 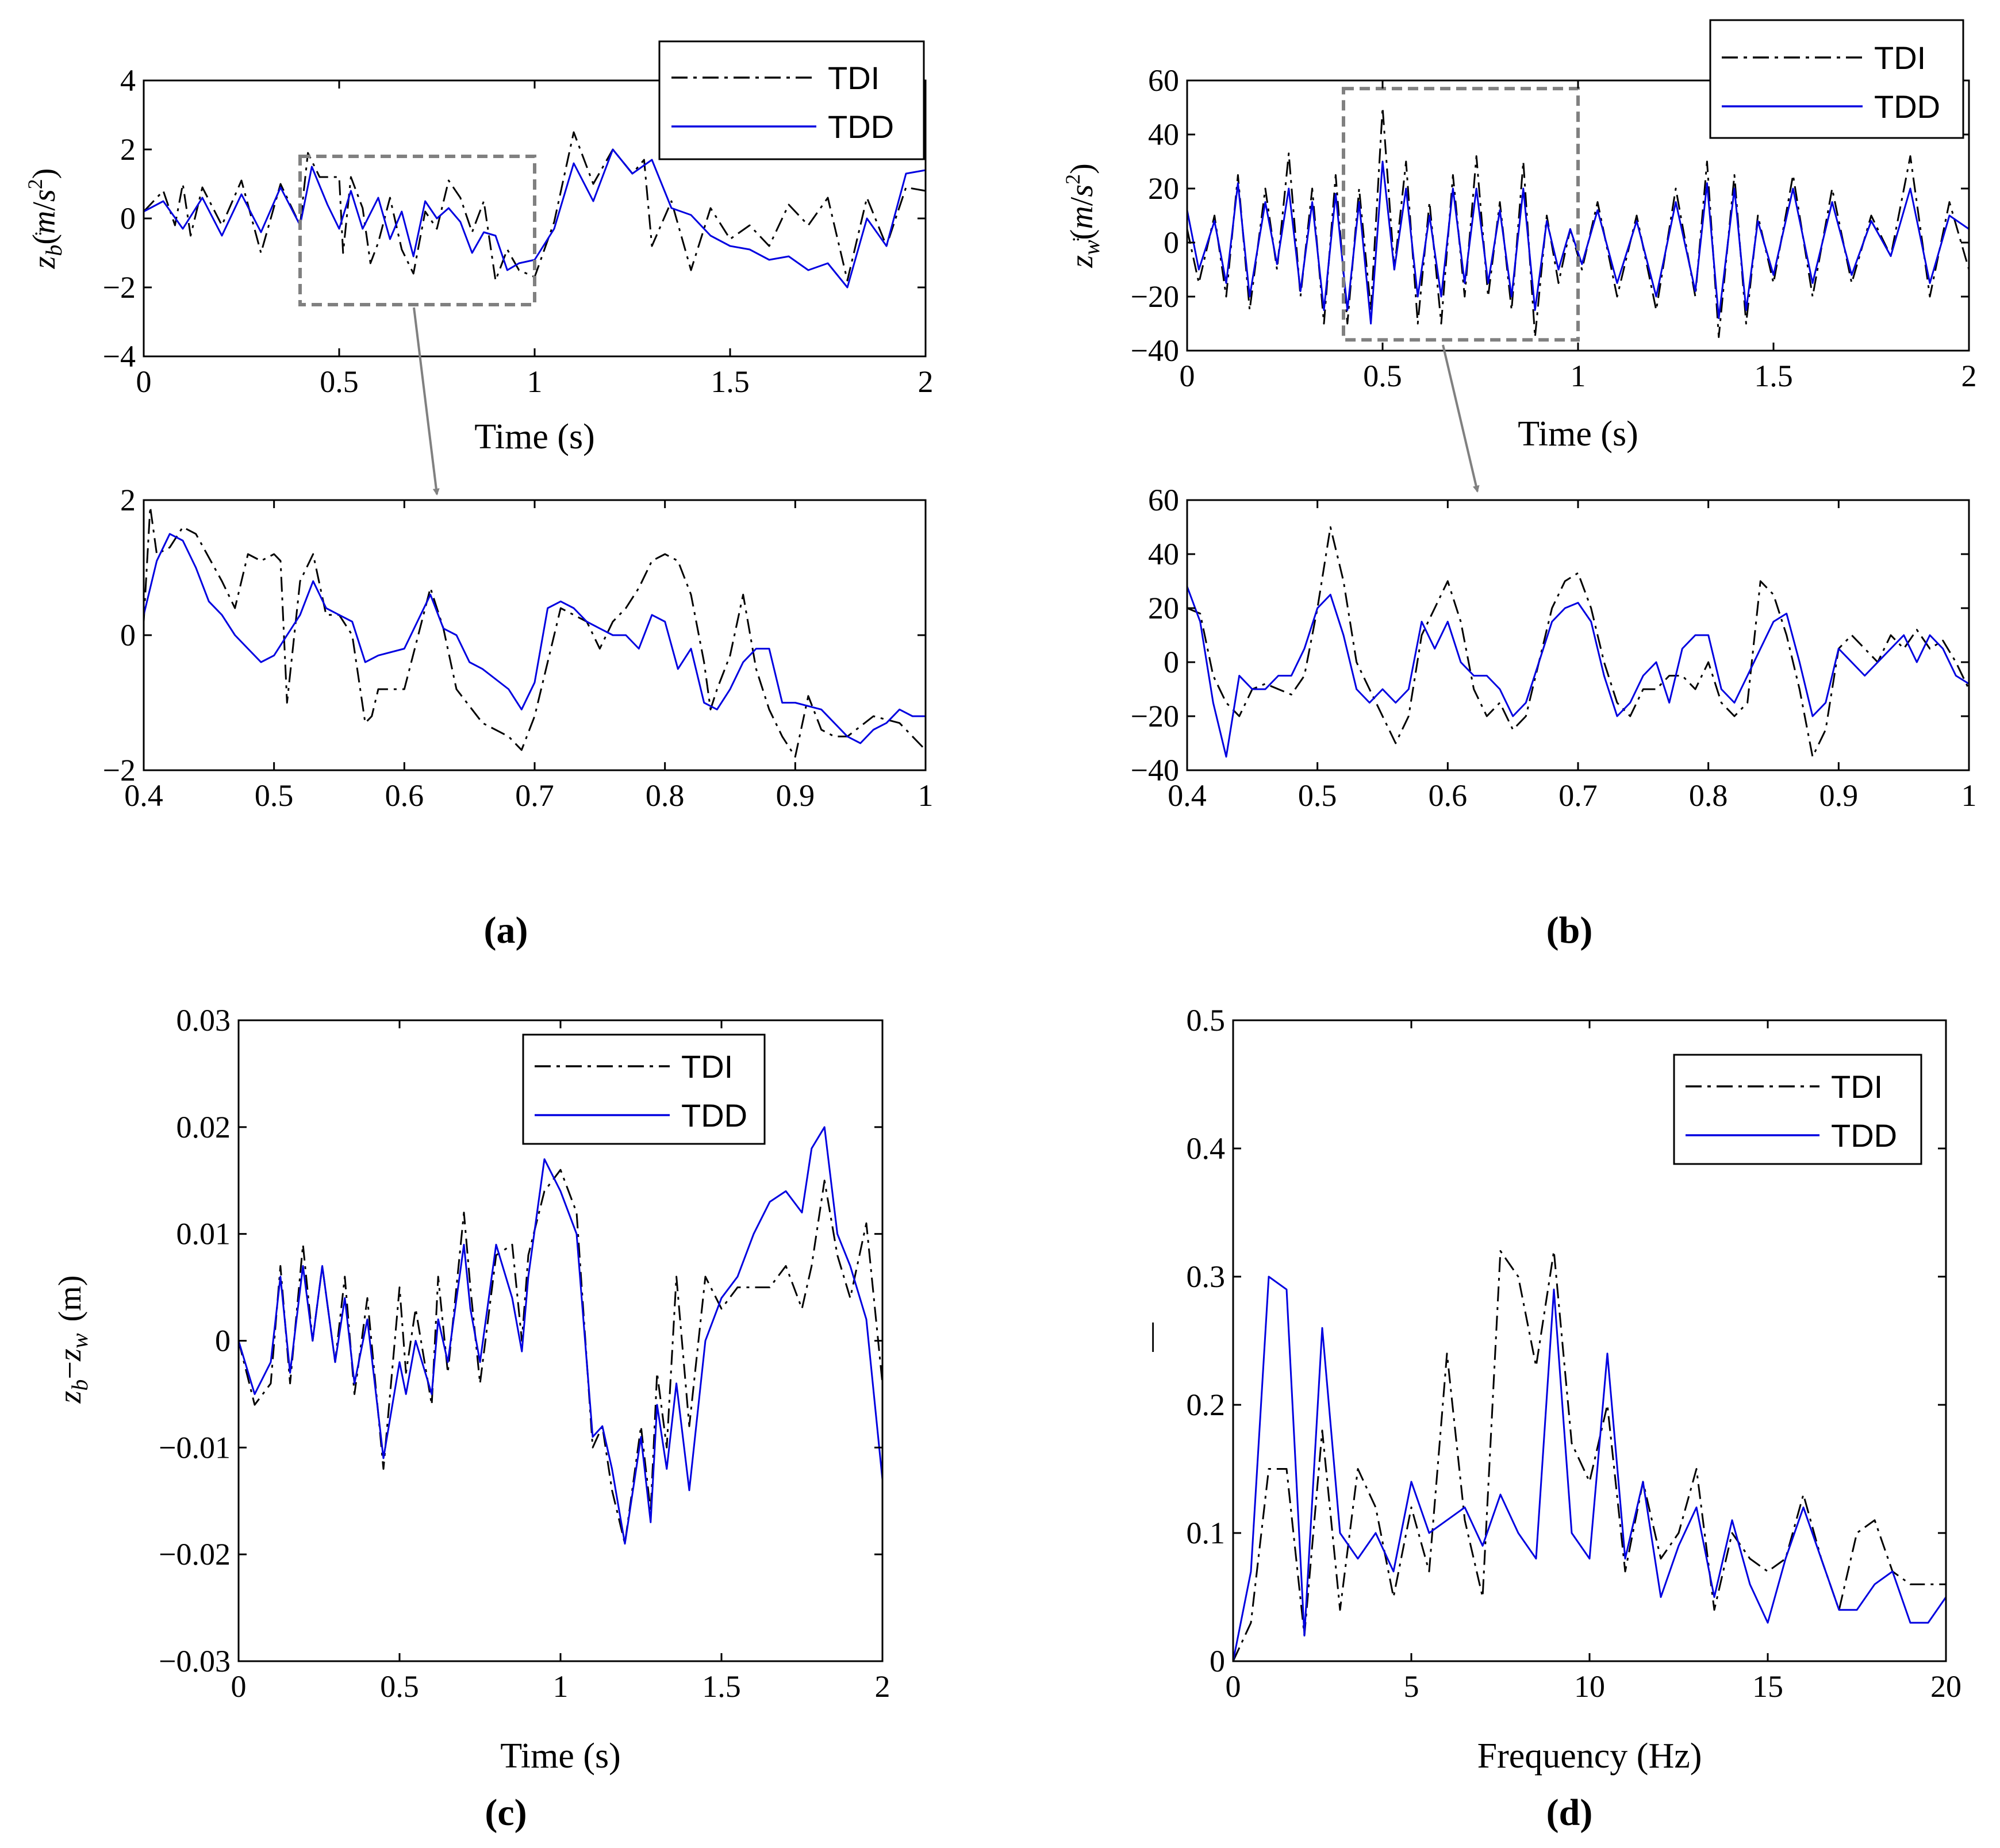 What do you see at coordinates (644, 1089) in the screenshot?
I see `panel-c-legend: TDI TDD` at bounding box center [644, 1089].